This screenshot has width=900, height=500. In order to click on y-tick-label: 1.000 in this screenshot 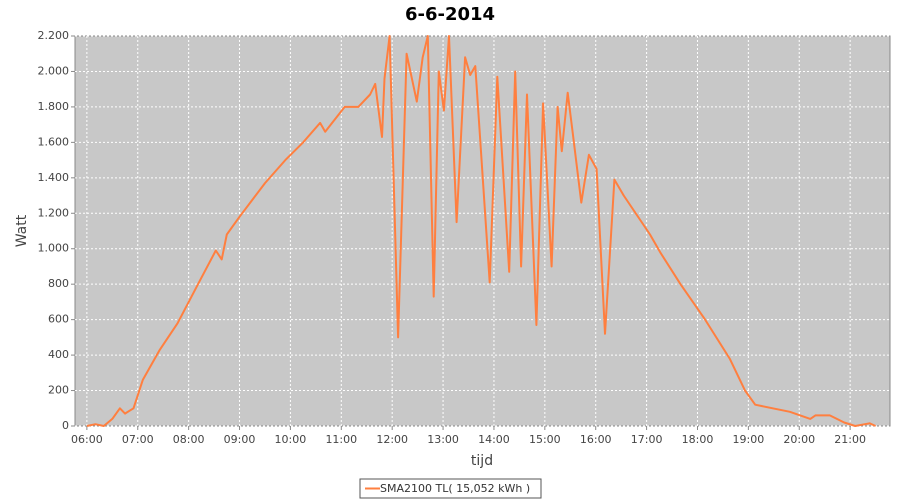, I will do `click(54, 248)`.